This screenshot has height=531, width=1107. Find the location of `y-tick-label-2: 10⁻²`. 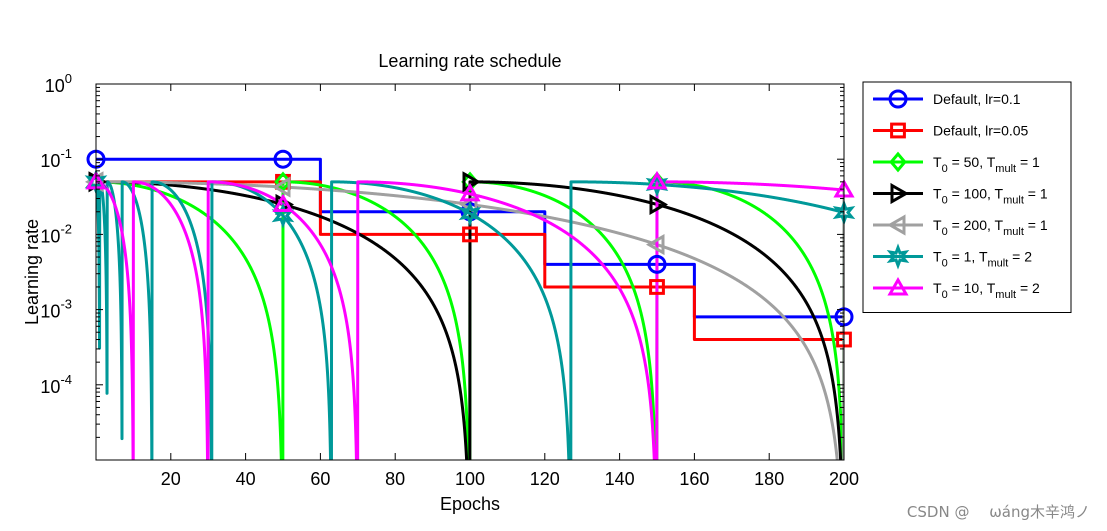

y-tick-label-2: 10⁻² is located at coordinates (56, 233).